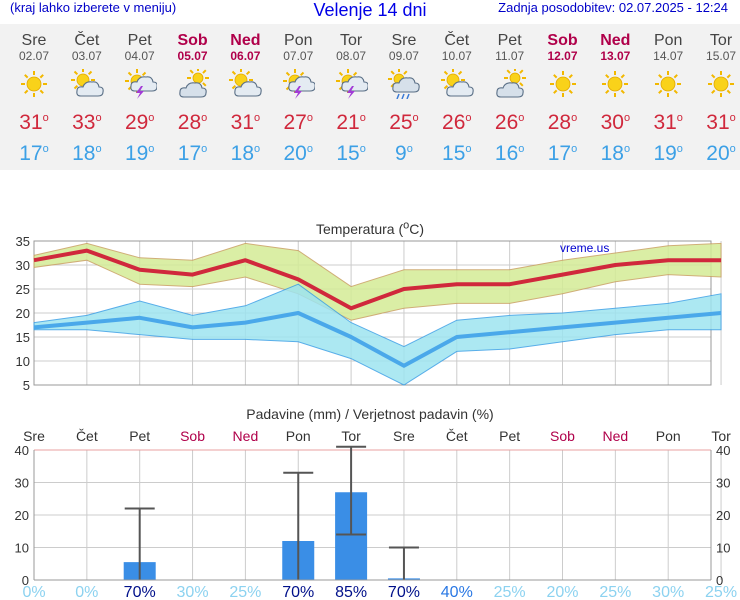  What do you see at coordinates (457, 436) in the screenshot?
I see `x-day-label: Čet` at bounding box center [457, 436].